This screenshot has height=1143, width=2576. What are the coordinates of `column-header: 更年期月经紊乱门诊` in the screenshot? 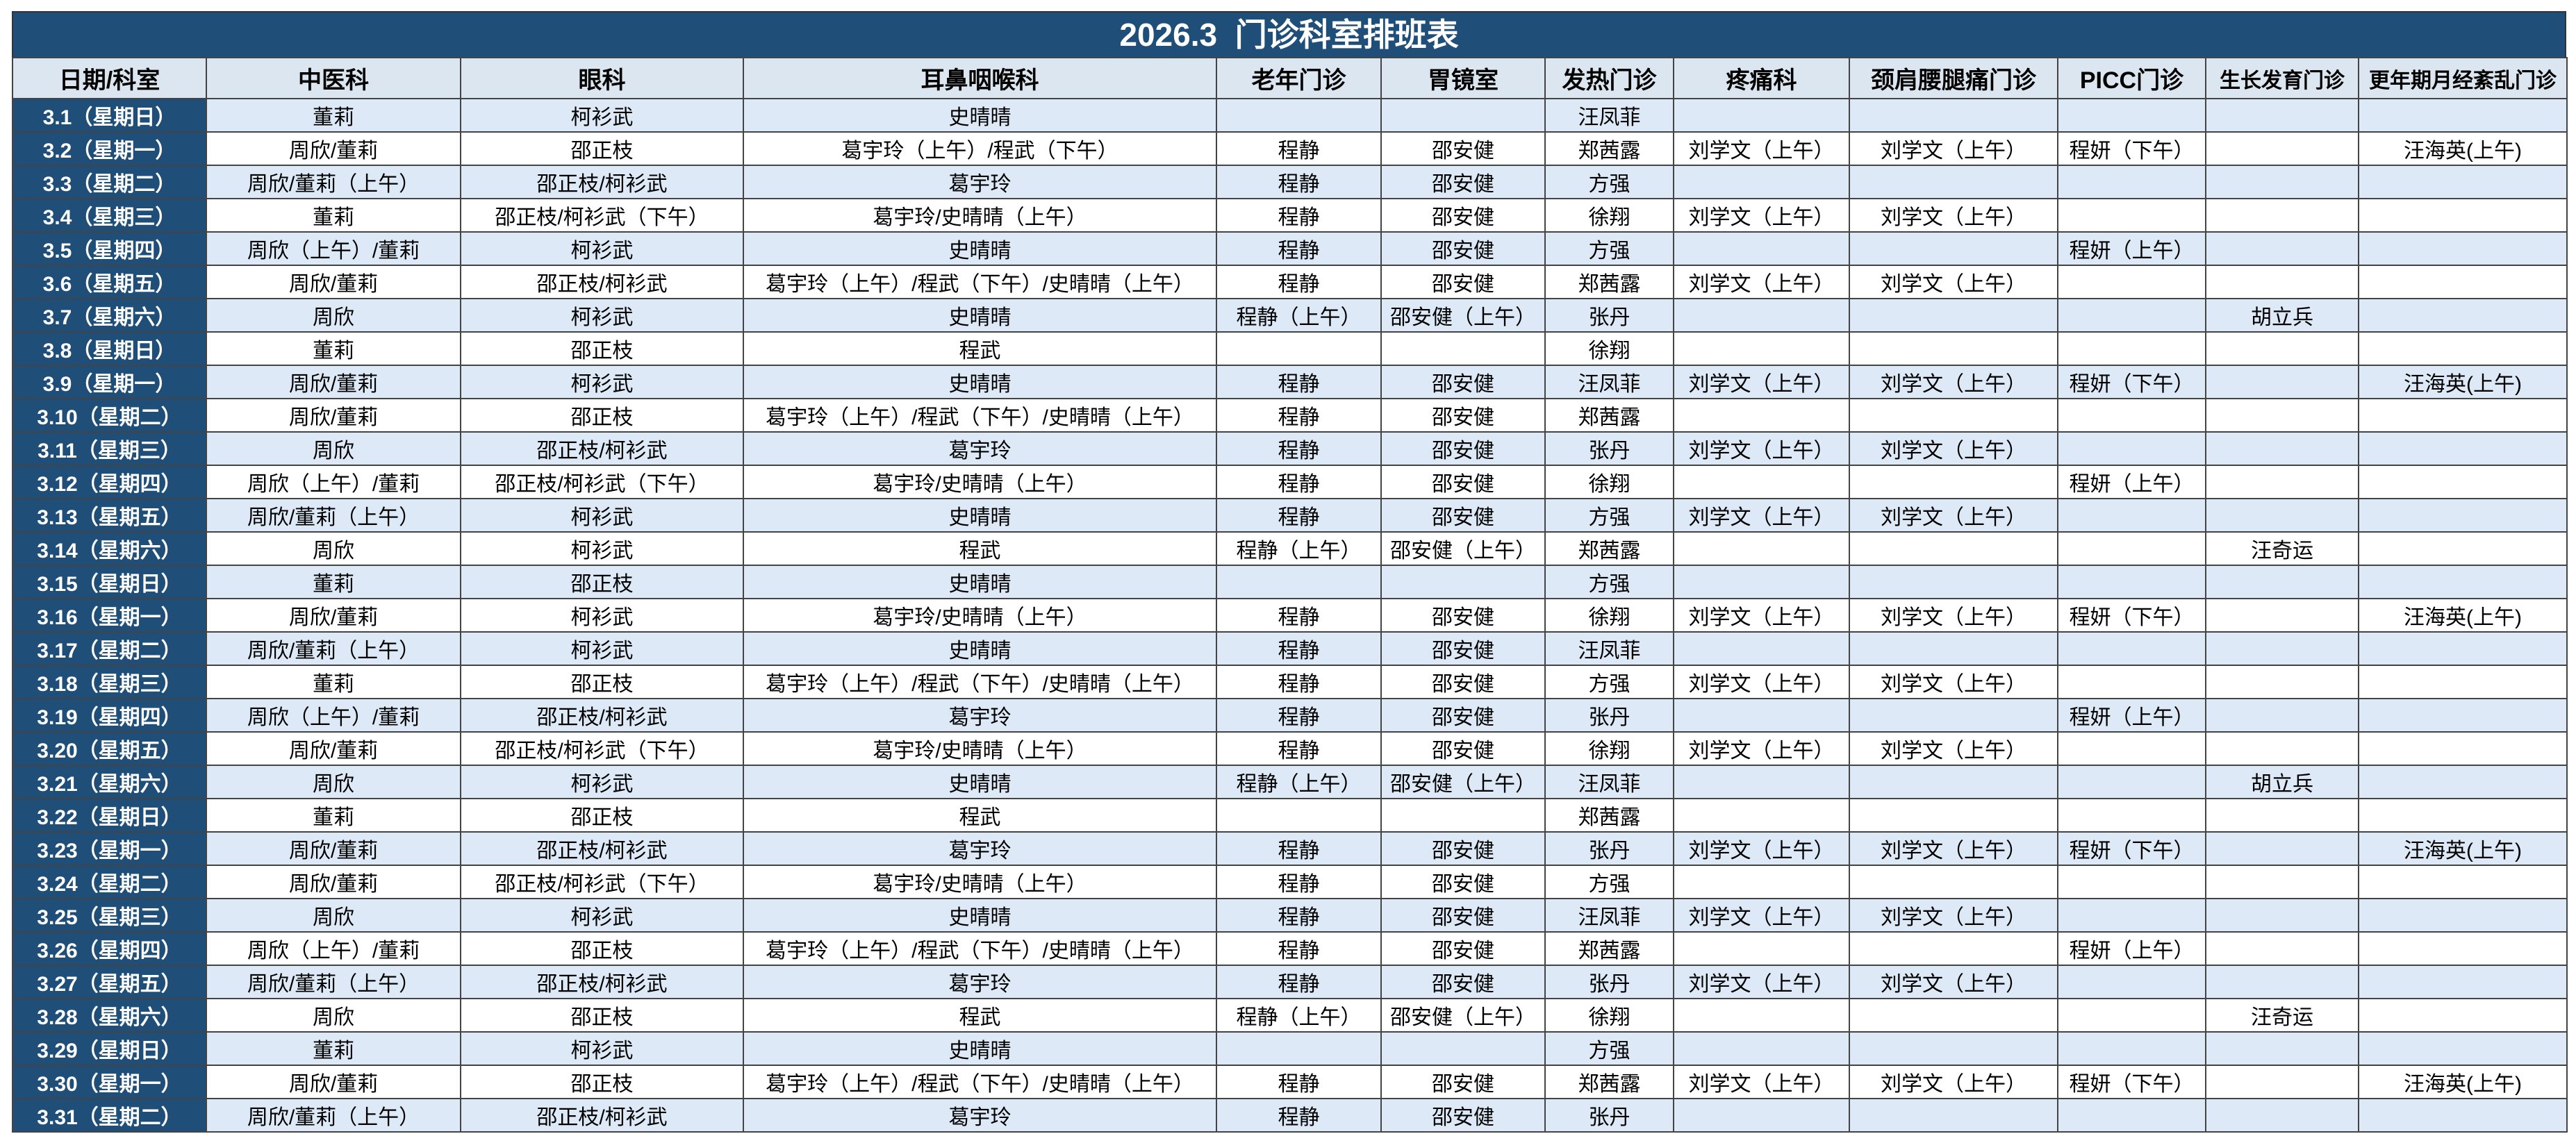 It's located at (2463, 78).